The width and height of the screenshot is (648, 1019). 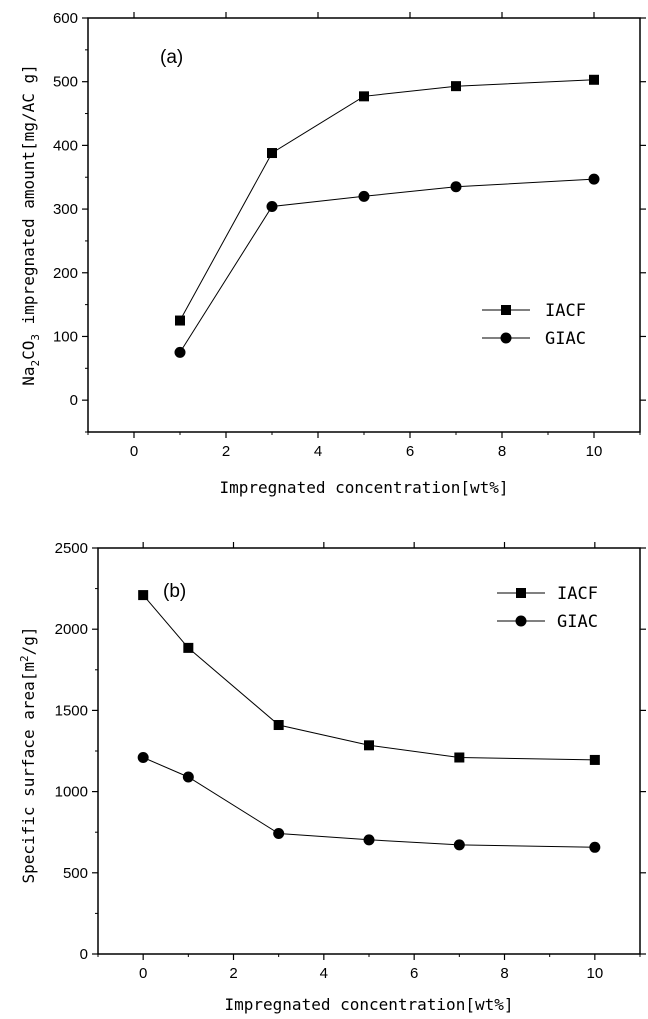 I want to click on y-tick-label: 2500, so click(x=71, y=548).